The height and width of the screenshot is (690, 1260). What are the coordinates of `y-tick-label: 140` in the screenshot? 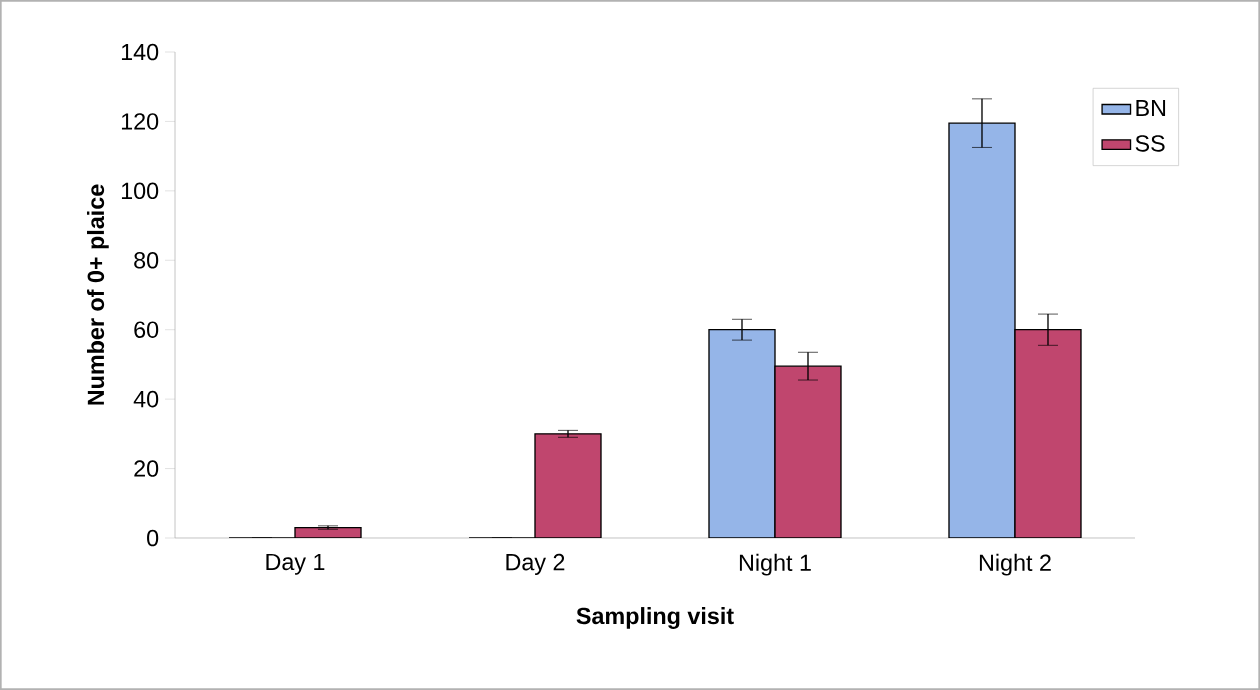 It's located at (140, 52).